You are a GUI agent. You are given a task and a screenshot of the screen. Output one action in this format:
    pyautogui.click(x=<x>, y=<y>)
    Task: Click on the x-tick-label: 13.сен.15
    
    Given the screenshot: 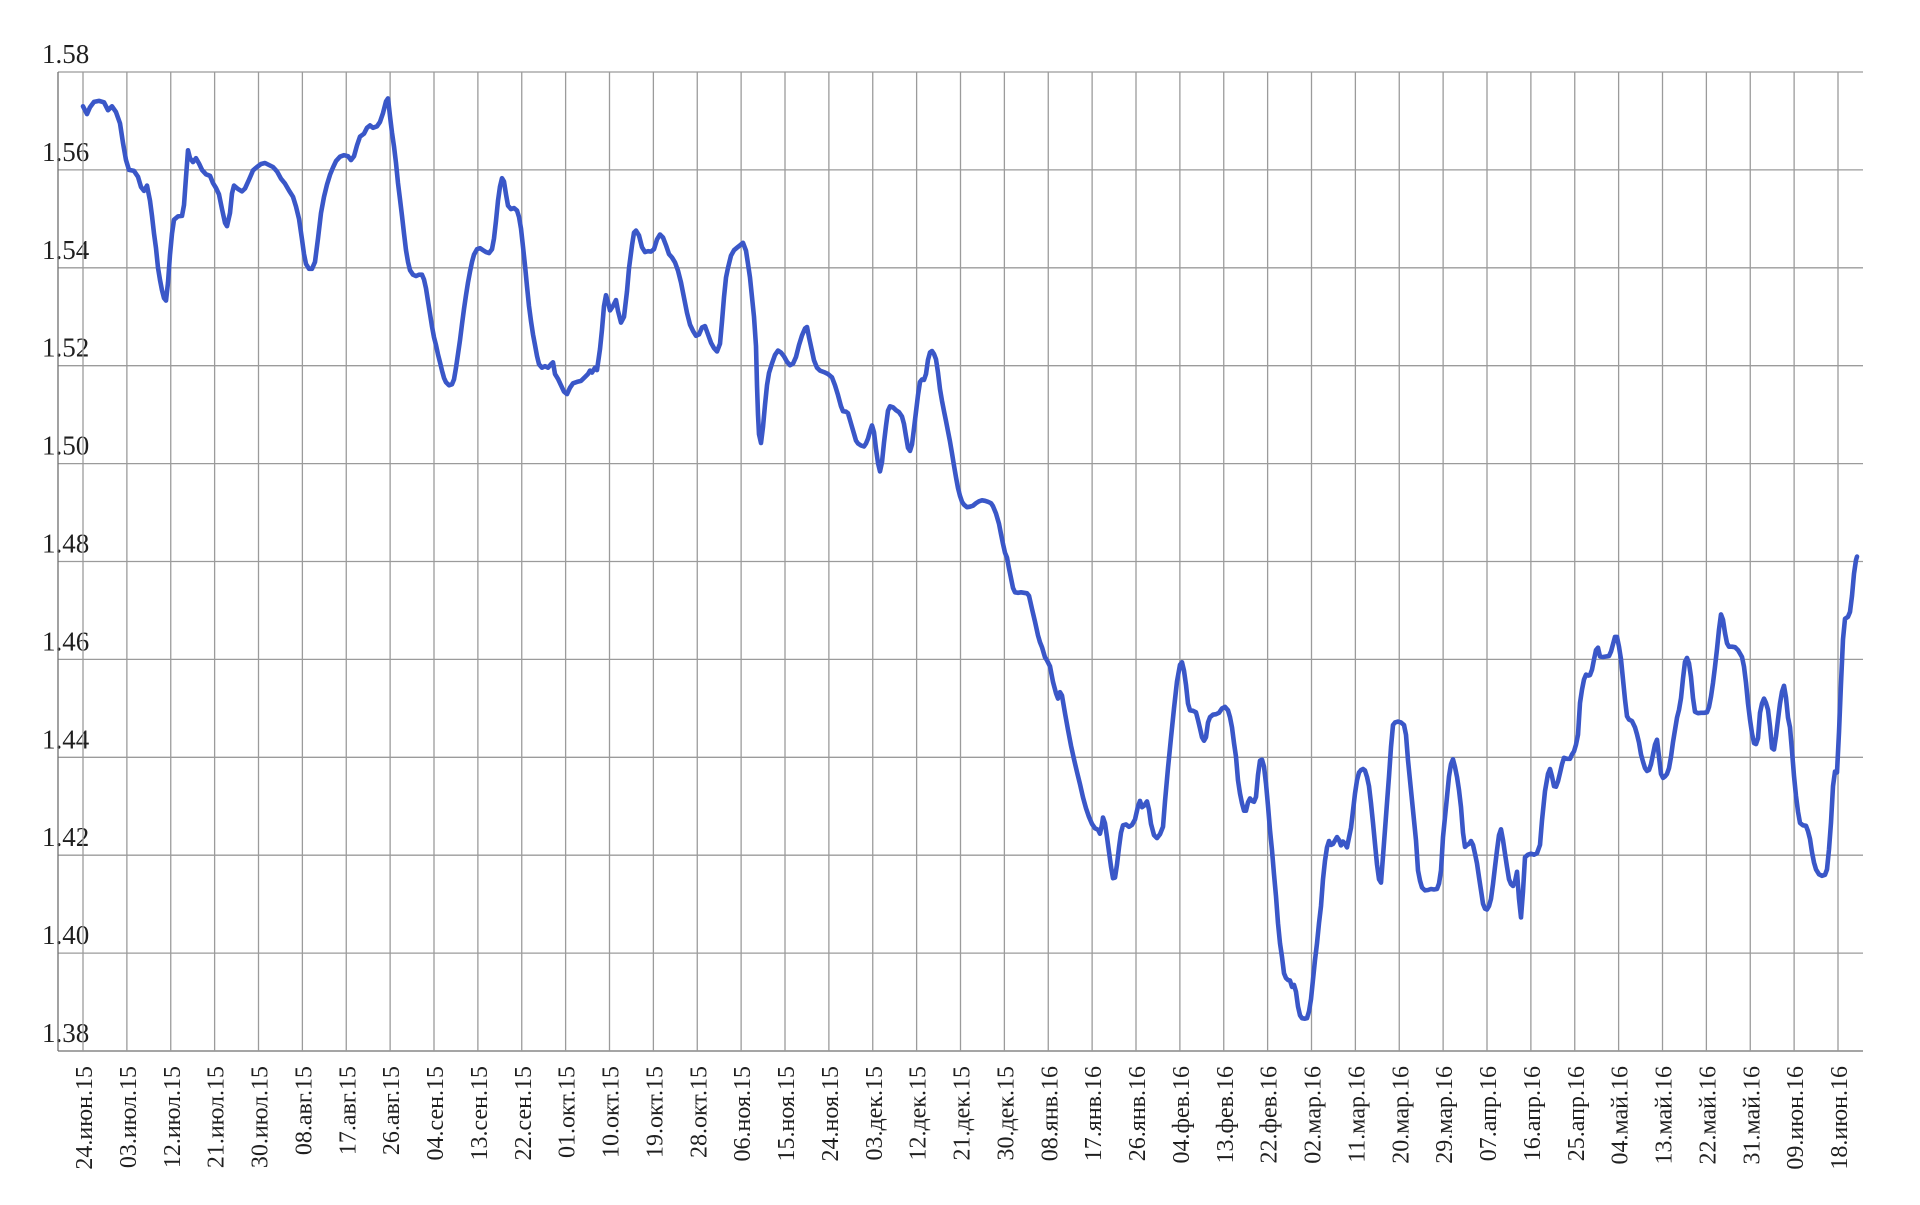 What is the action you would take?
    pyautogui.click(x=480, y=1113)
    